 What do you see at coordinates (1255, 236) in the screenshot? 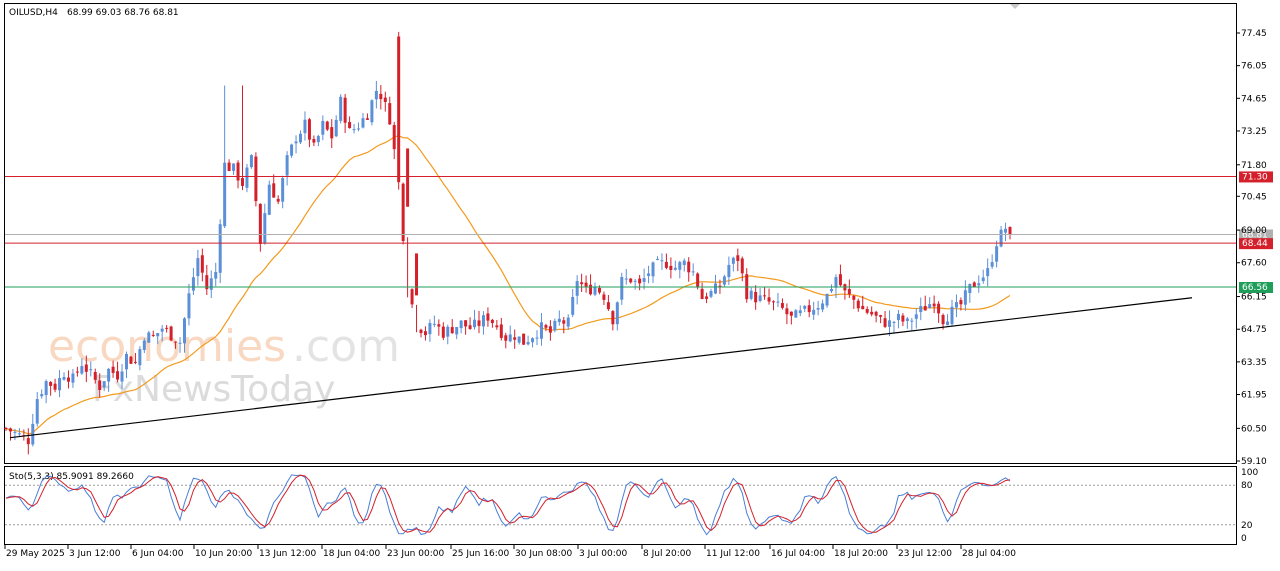
I see `level-label: 68.81` at bounding box center [1255, 236].